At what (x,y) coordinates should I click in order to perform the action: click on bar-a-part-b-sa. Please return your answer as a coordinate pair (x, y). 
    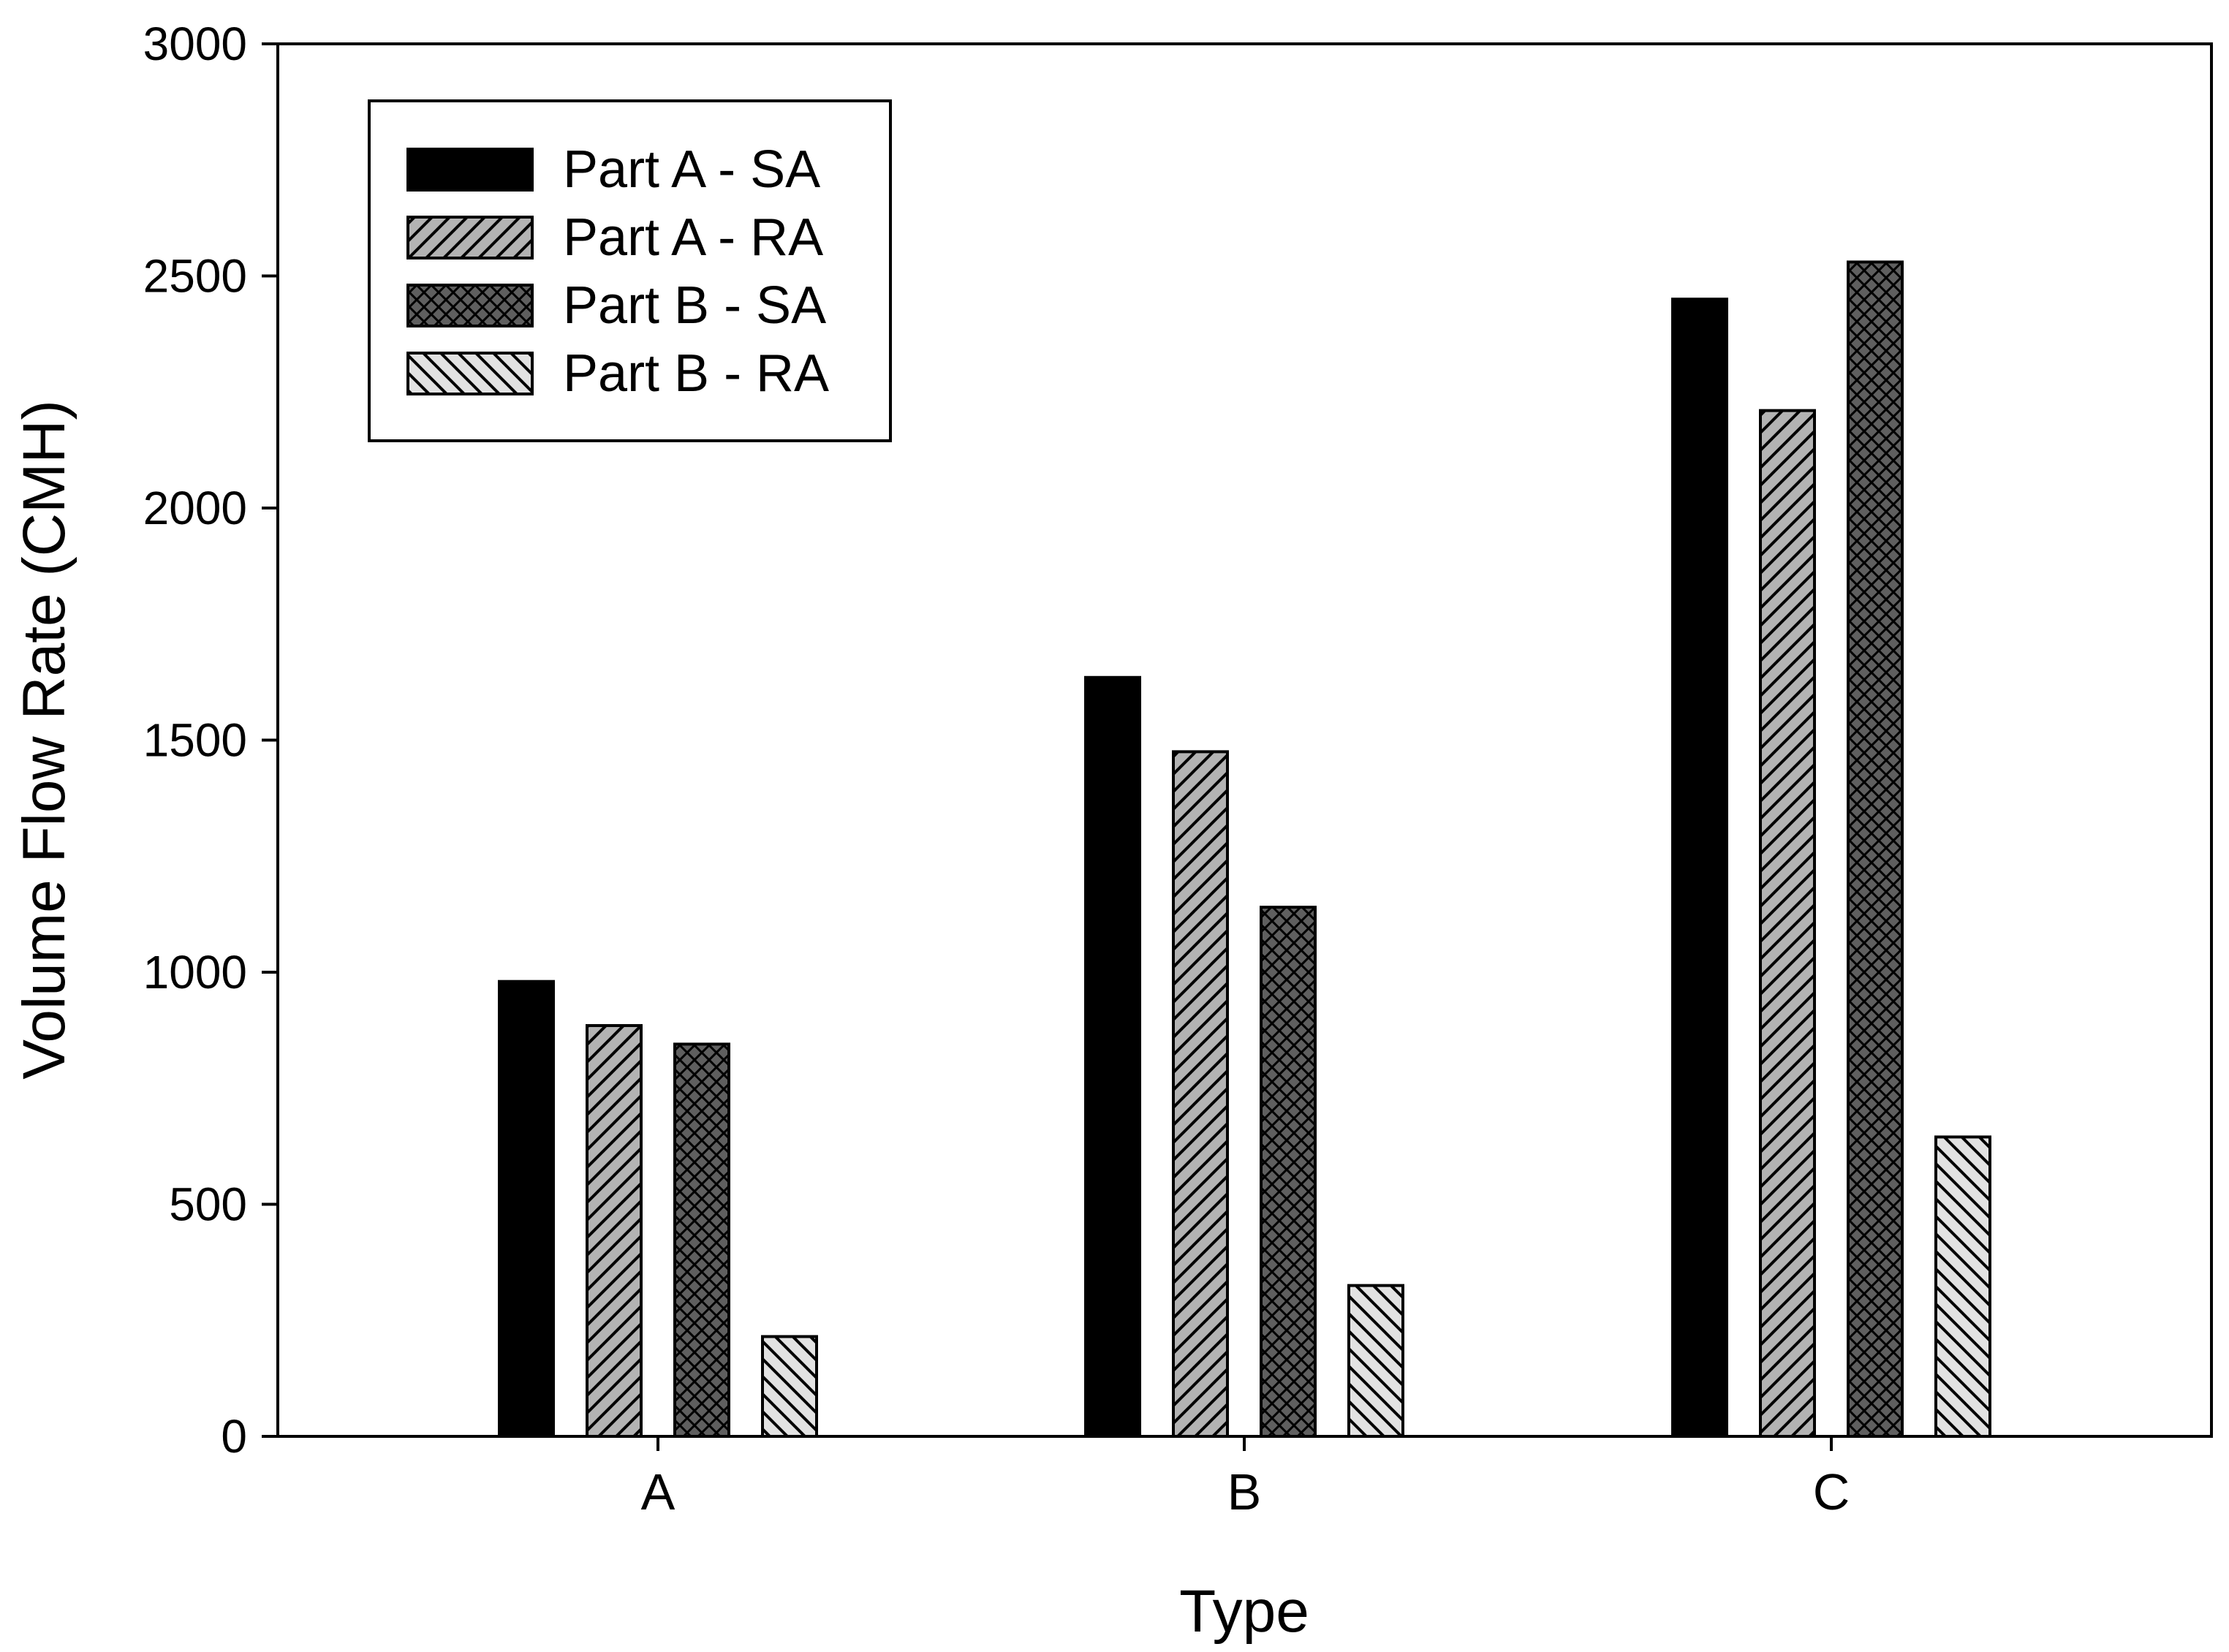
    Looking at the image, I should click on (701, 1240).